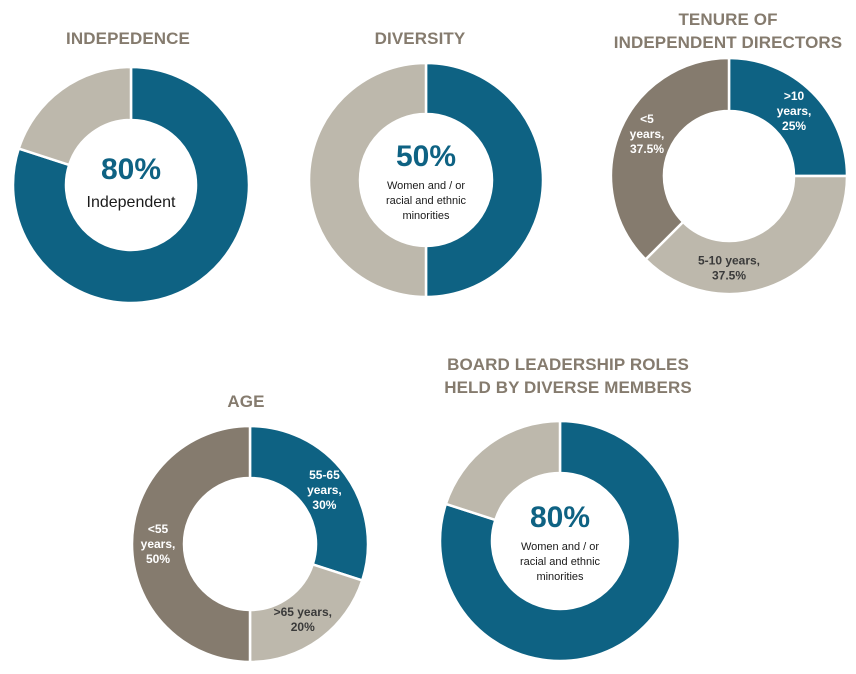  I want to click on slice-data-label: >65 years, 20%, so click(303, 619).